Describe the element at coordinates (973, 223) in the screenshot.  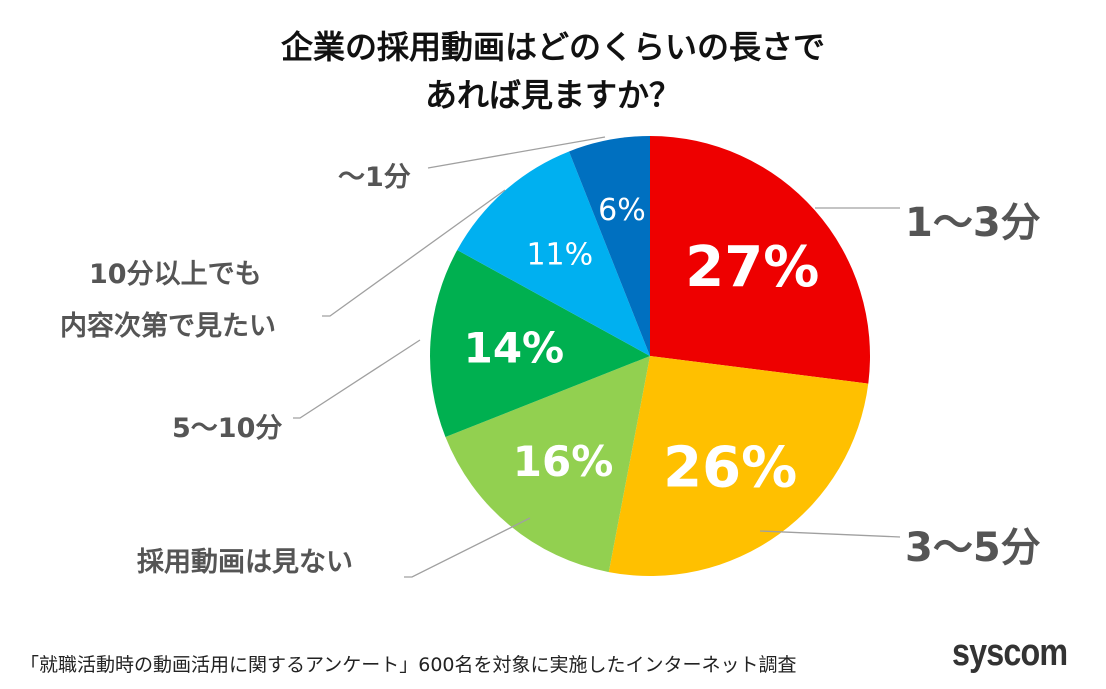
I see `legend-label-1-3min: 1〜3分` at that location.